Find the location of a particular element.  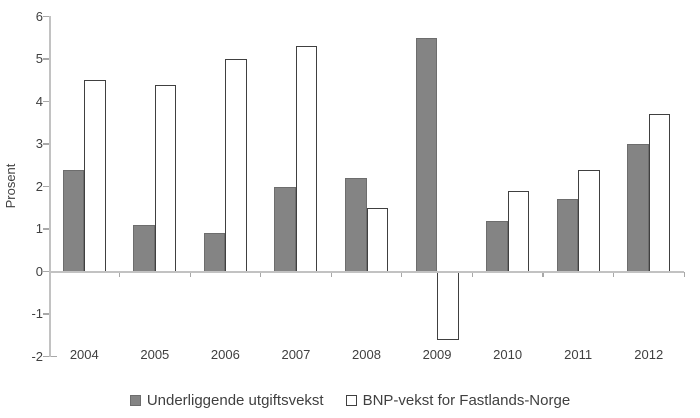

x-tick-label: 2011 is located at coordinates (578, 354).